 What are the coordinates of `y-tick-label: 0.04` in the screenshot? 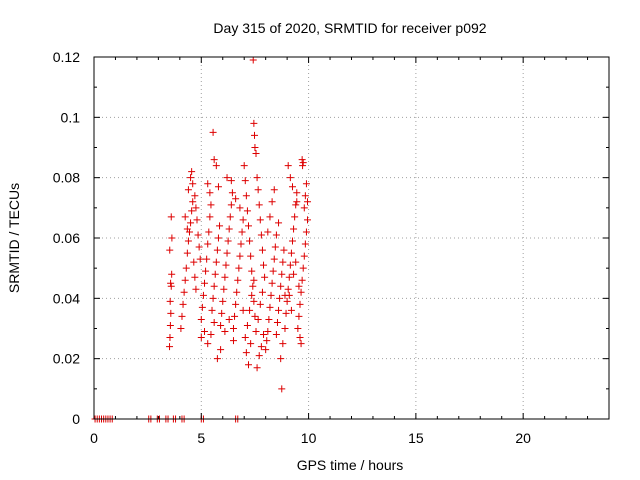 It's located at (66, 298).